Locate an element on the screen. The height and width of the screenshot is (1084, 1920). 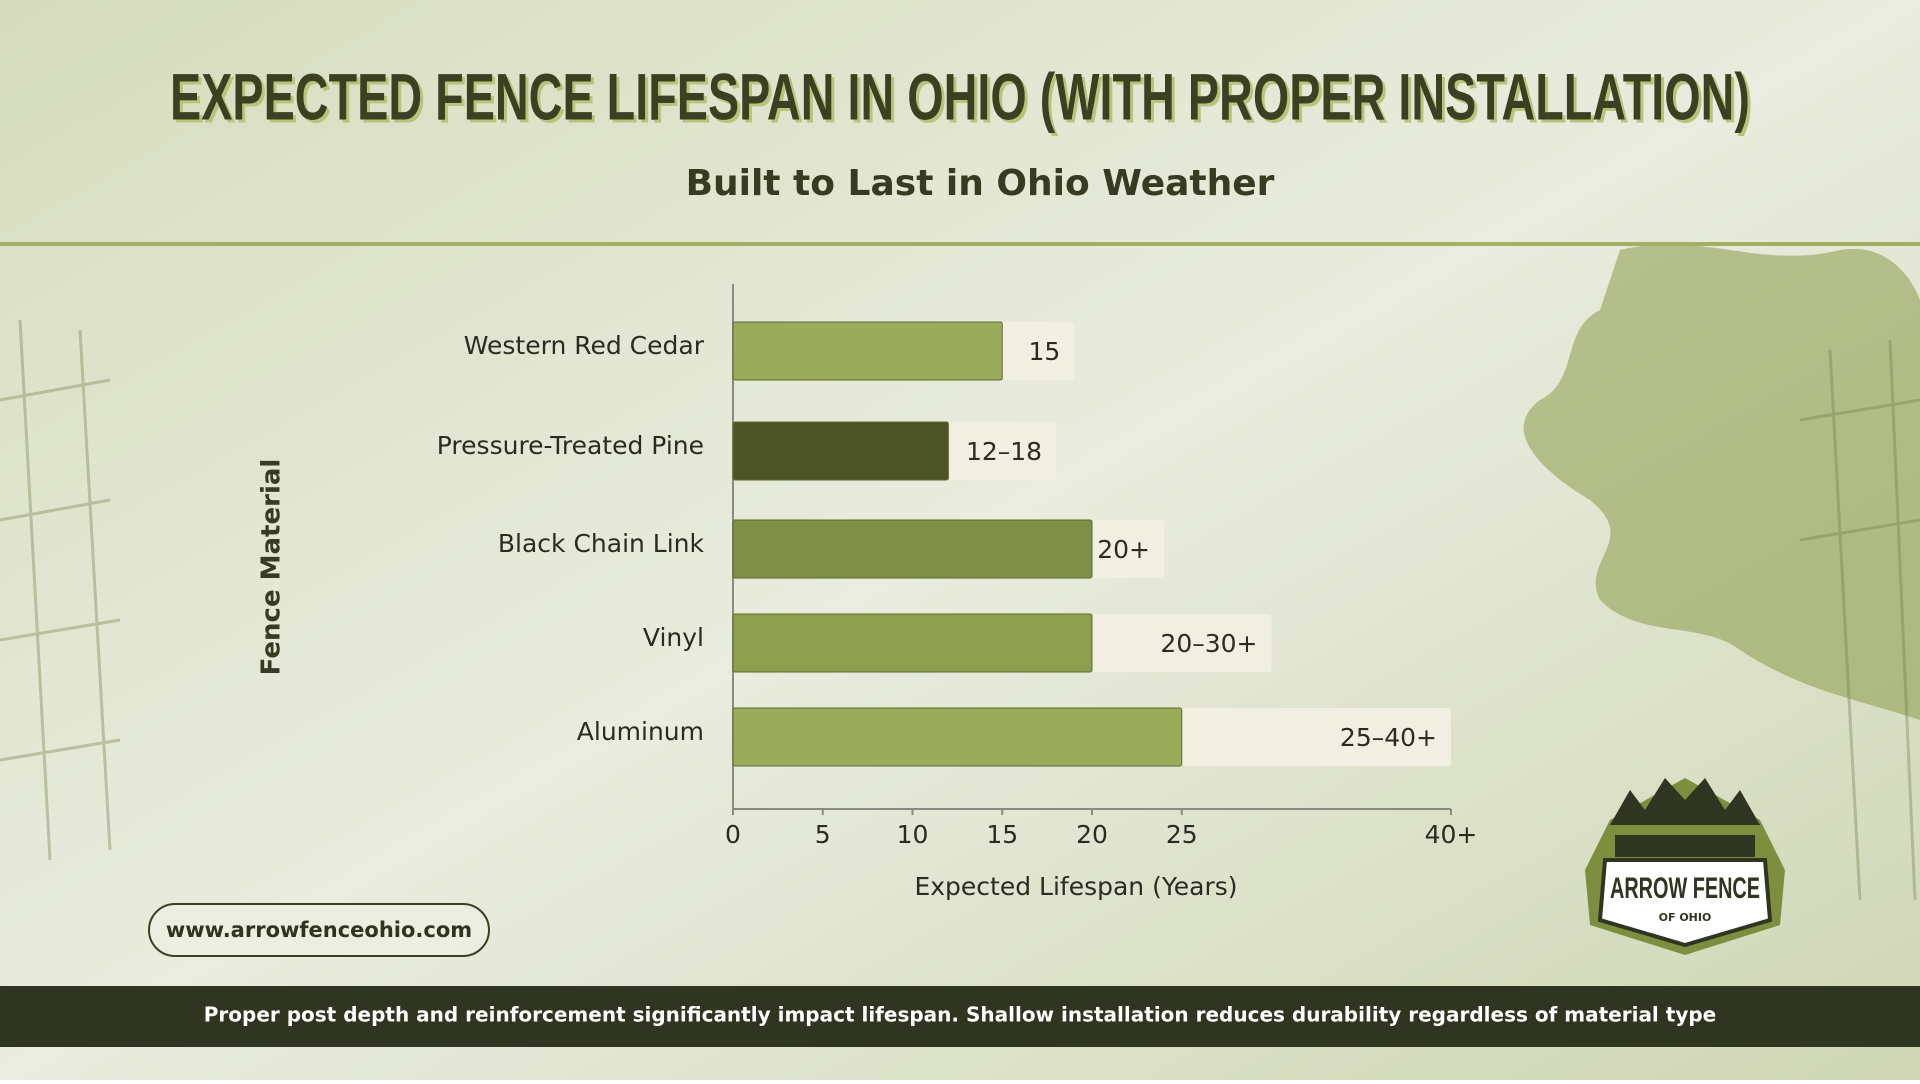
y-axis-label: Fence Material is located at coordinates (272, 567).